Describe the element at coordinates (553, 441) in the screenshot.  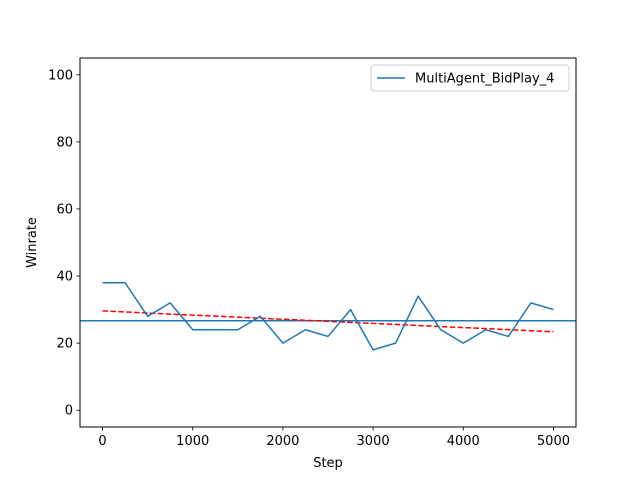
I see `x-tick-label: 5000` at that location.